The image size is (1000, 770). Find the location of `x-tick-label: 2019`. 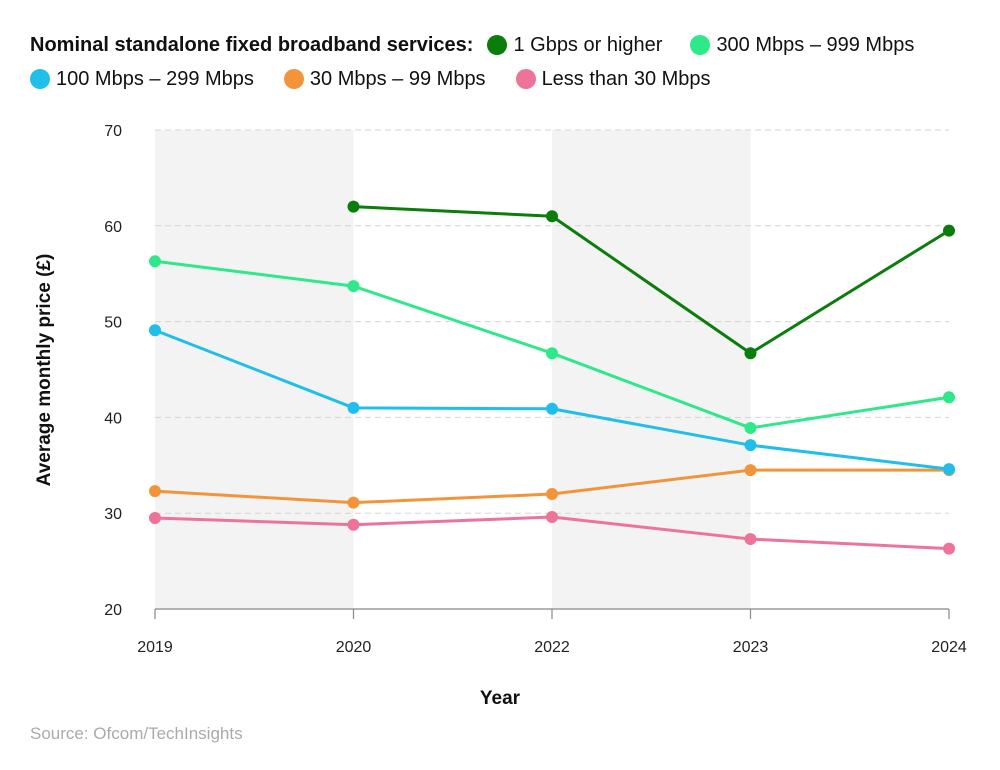

x-tick-label: 2019 is located at coordinates (155, 647).